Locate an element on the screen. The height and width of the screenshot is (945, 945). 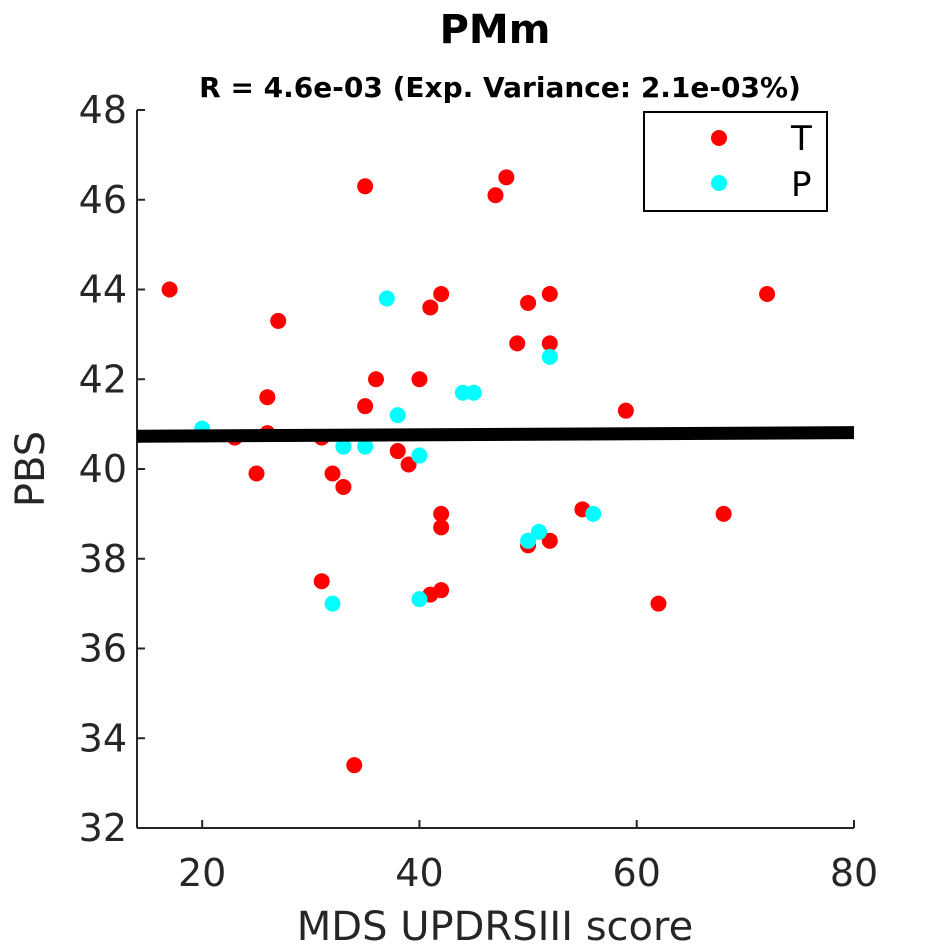
y-tick-label: 42 is located at coordinates (103, 379).